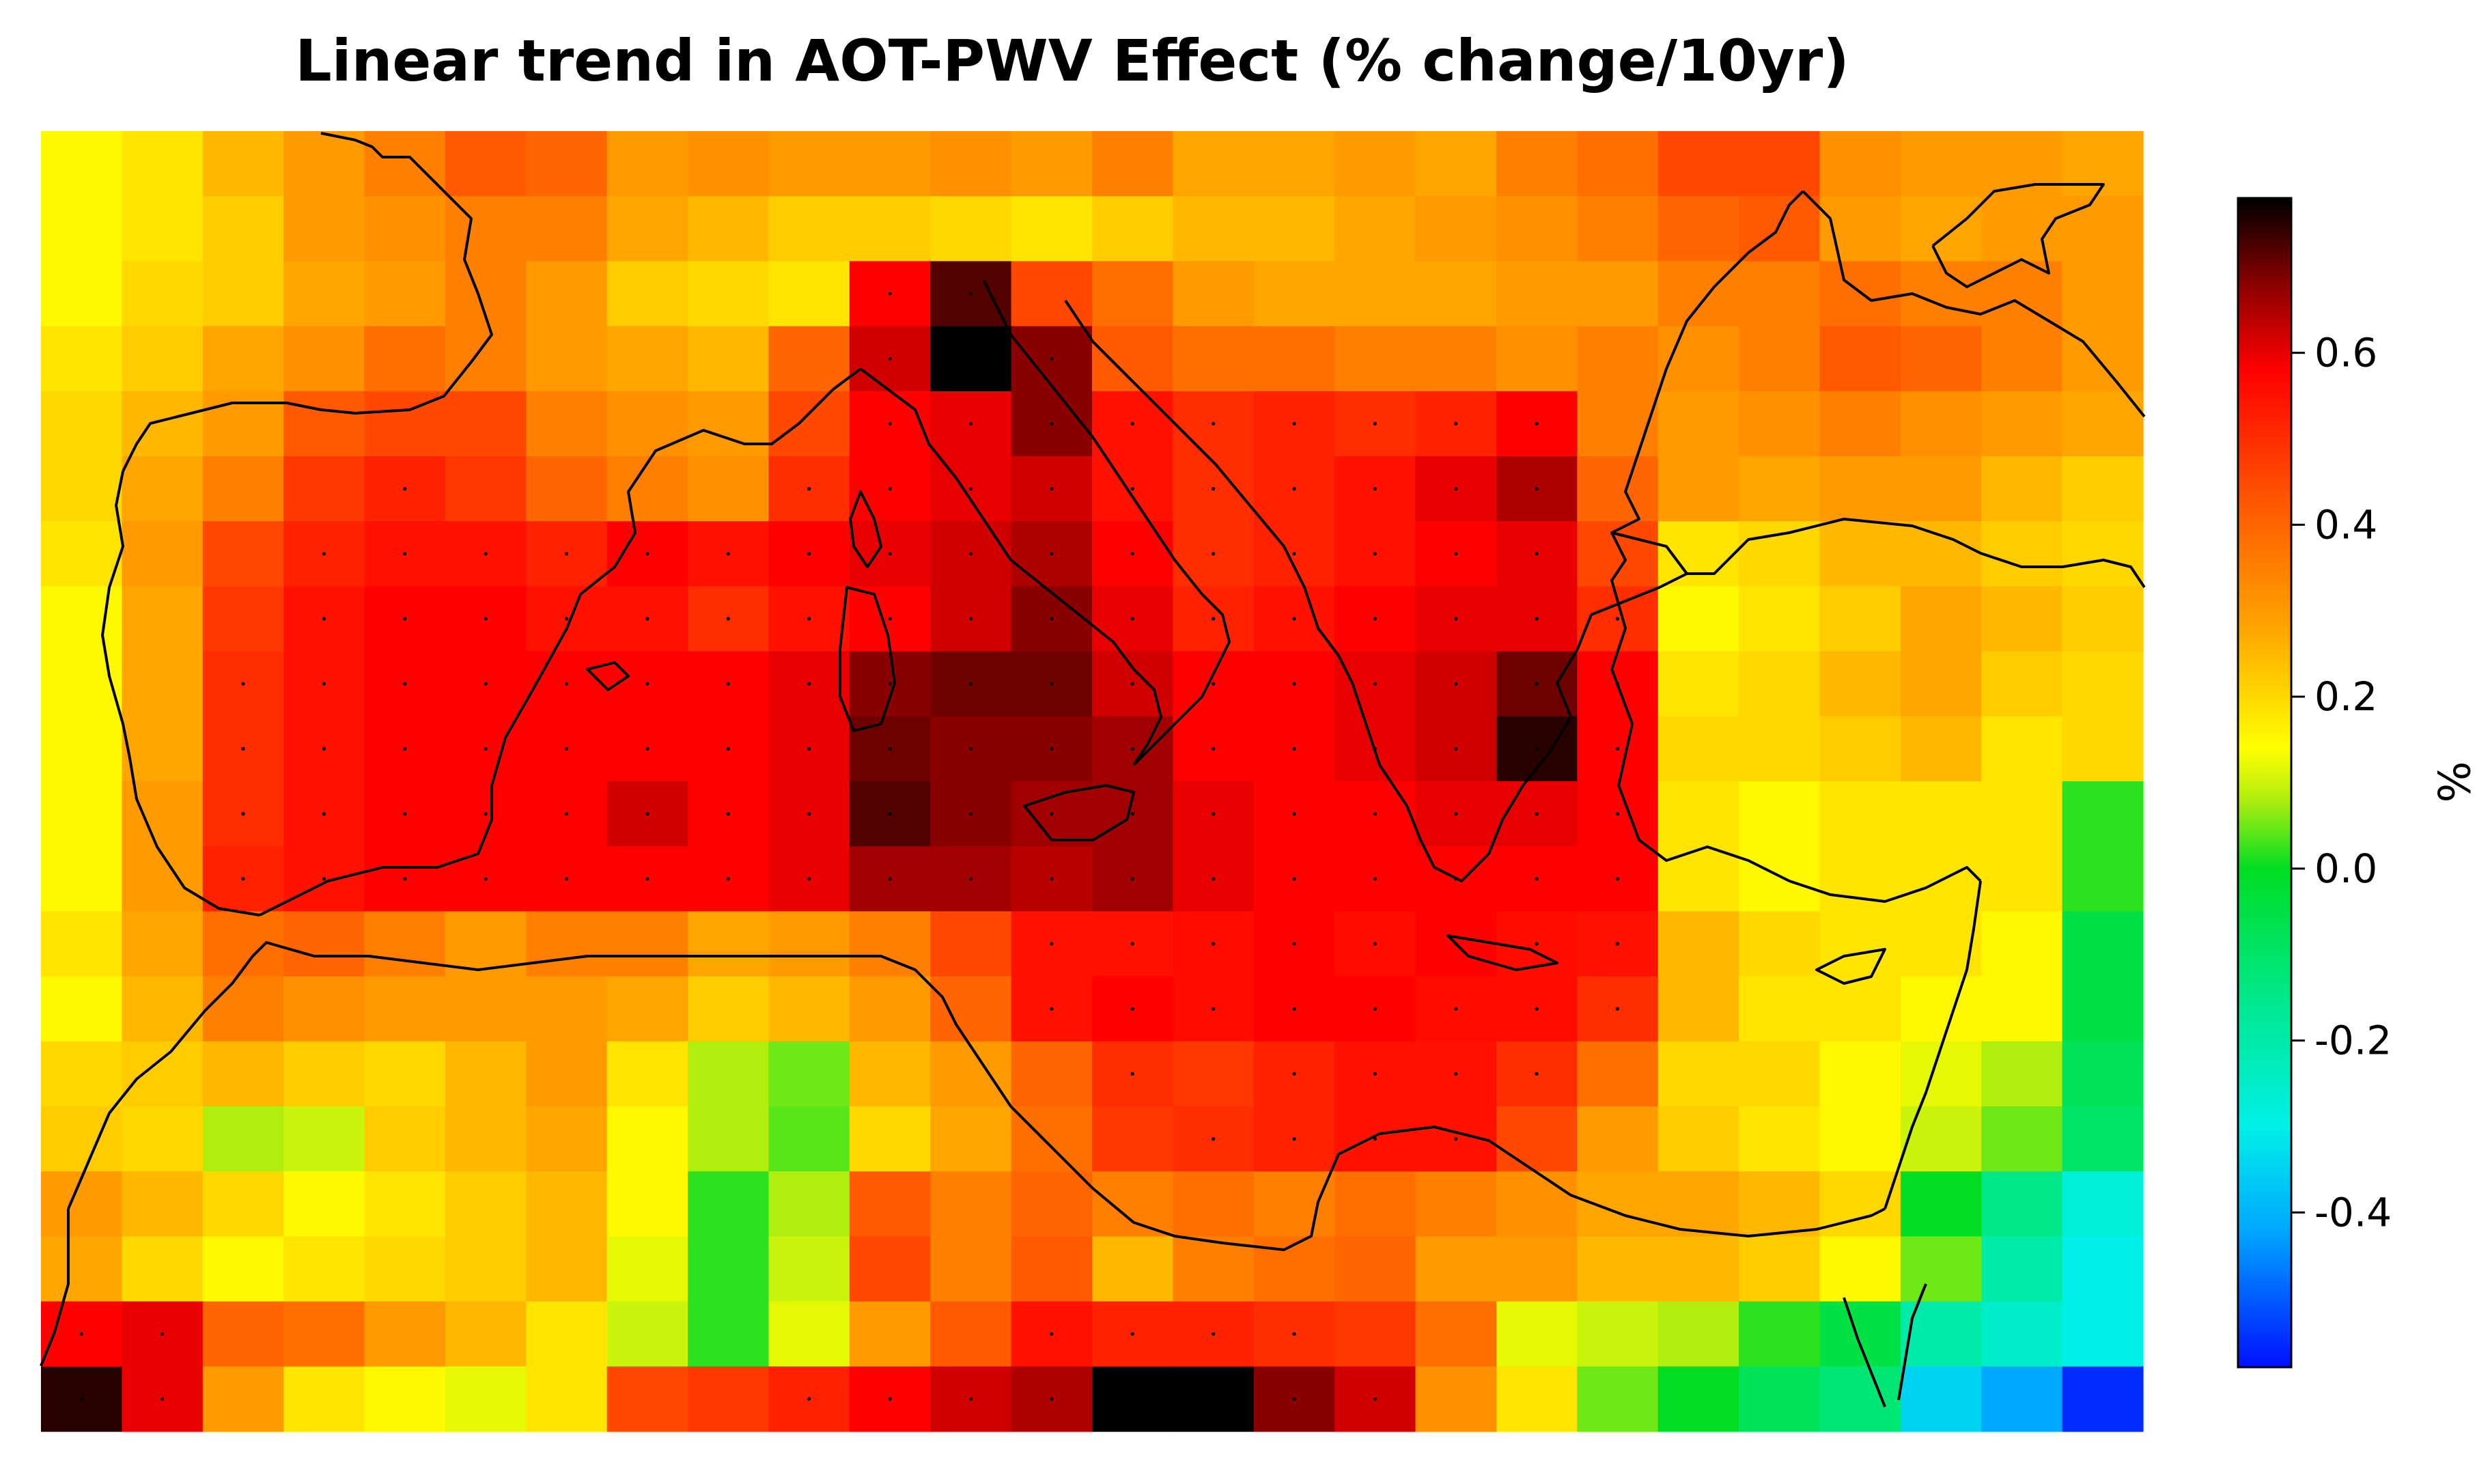 The image size is (2477, 1484). What do you see at coordinates (1933, 1044) in the screenshot?
I see `coastline-levant` at bounding box center [1933, 1044].